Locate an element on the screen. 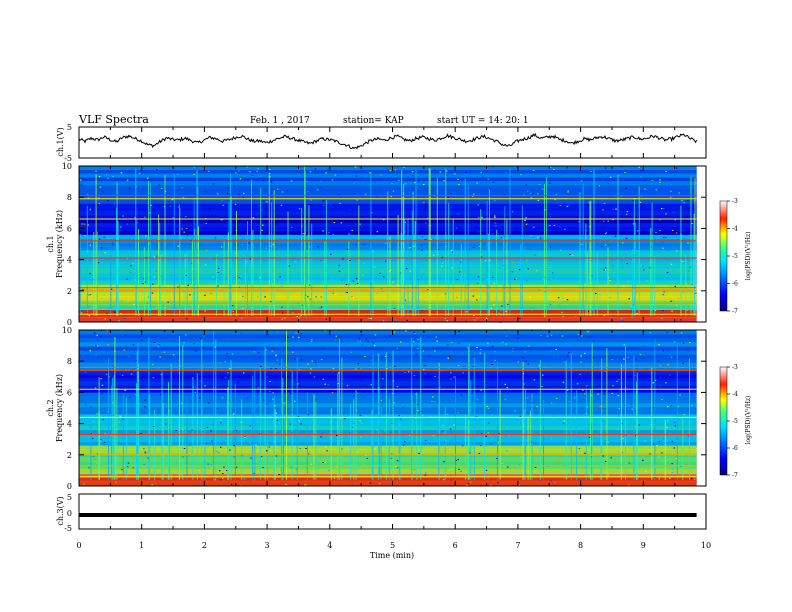 This screenshot has width=792, height=612. ch2-colorbar-gradient is located at coordinates (723, 421).